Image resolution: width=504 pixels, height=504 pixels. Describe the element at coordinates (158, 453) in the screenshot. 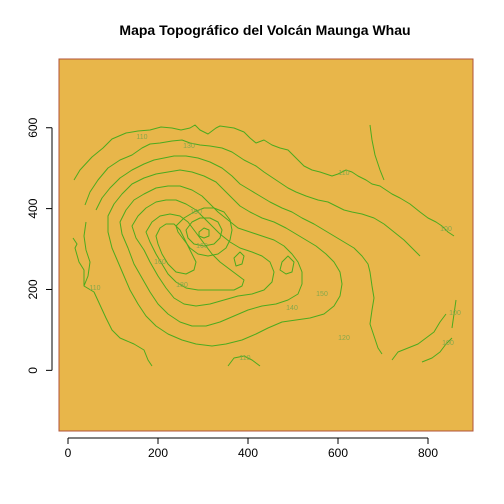

I see `x-tick-label-1: 200` at that location.